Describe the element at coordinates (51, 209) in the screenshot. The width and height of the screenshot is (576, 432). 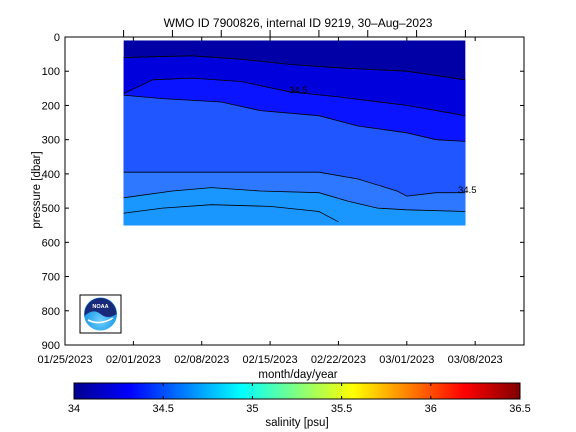
I see `y-tick-label: 500` at that location.